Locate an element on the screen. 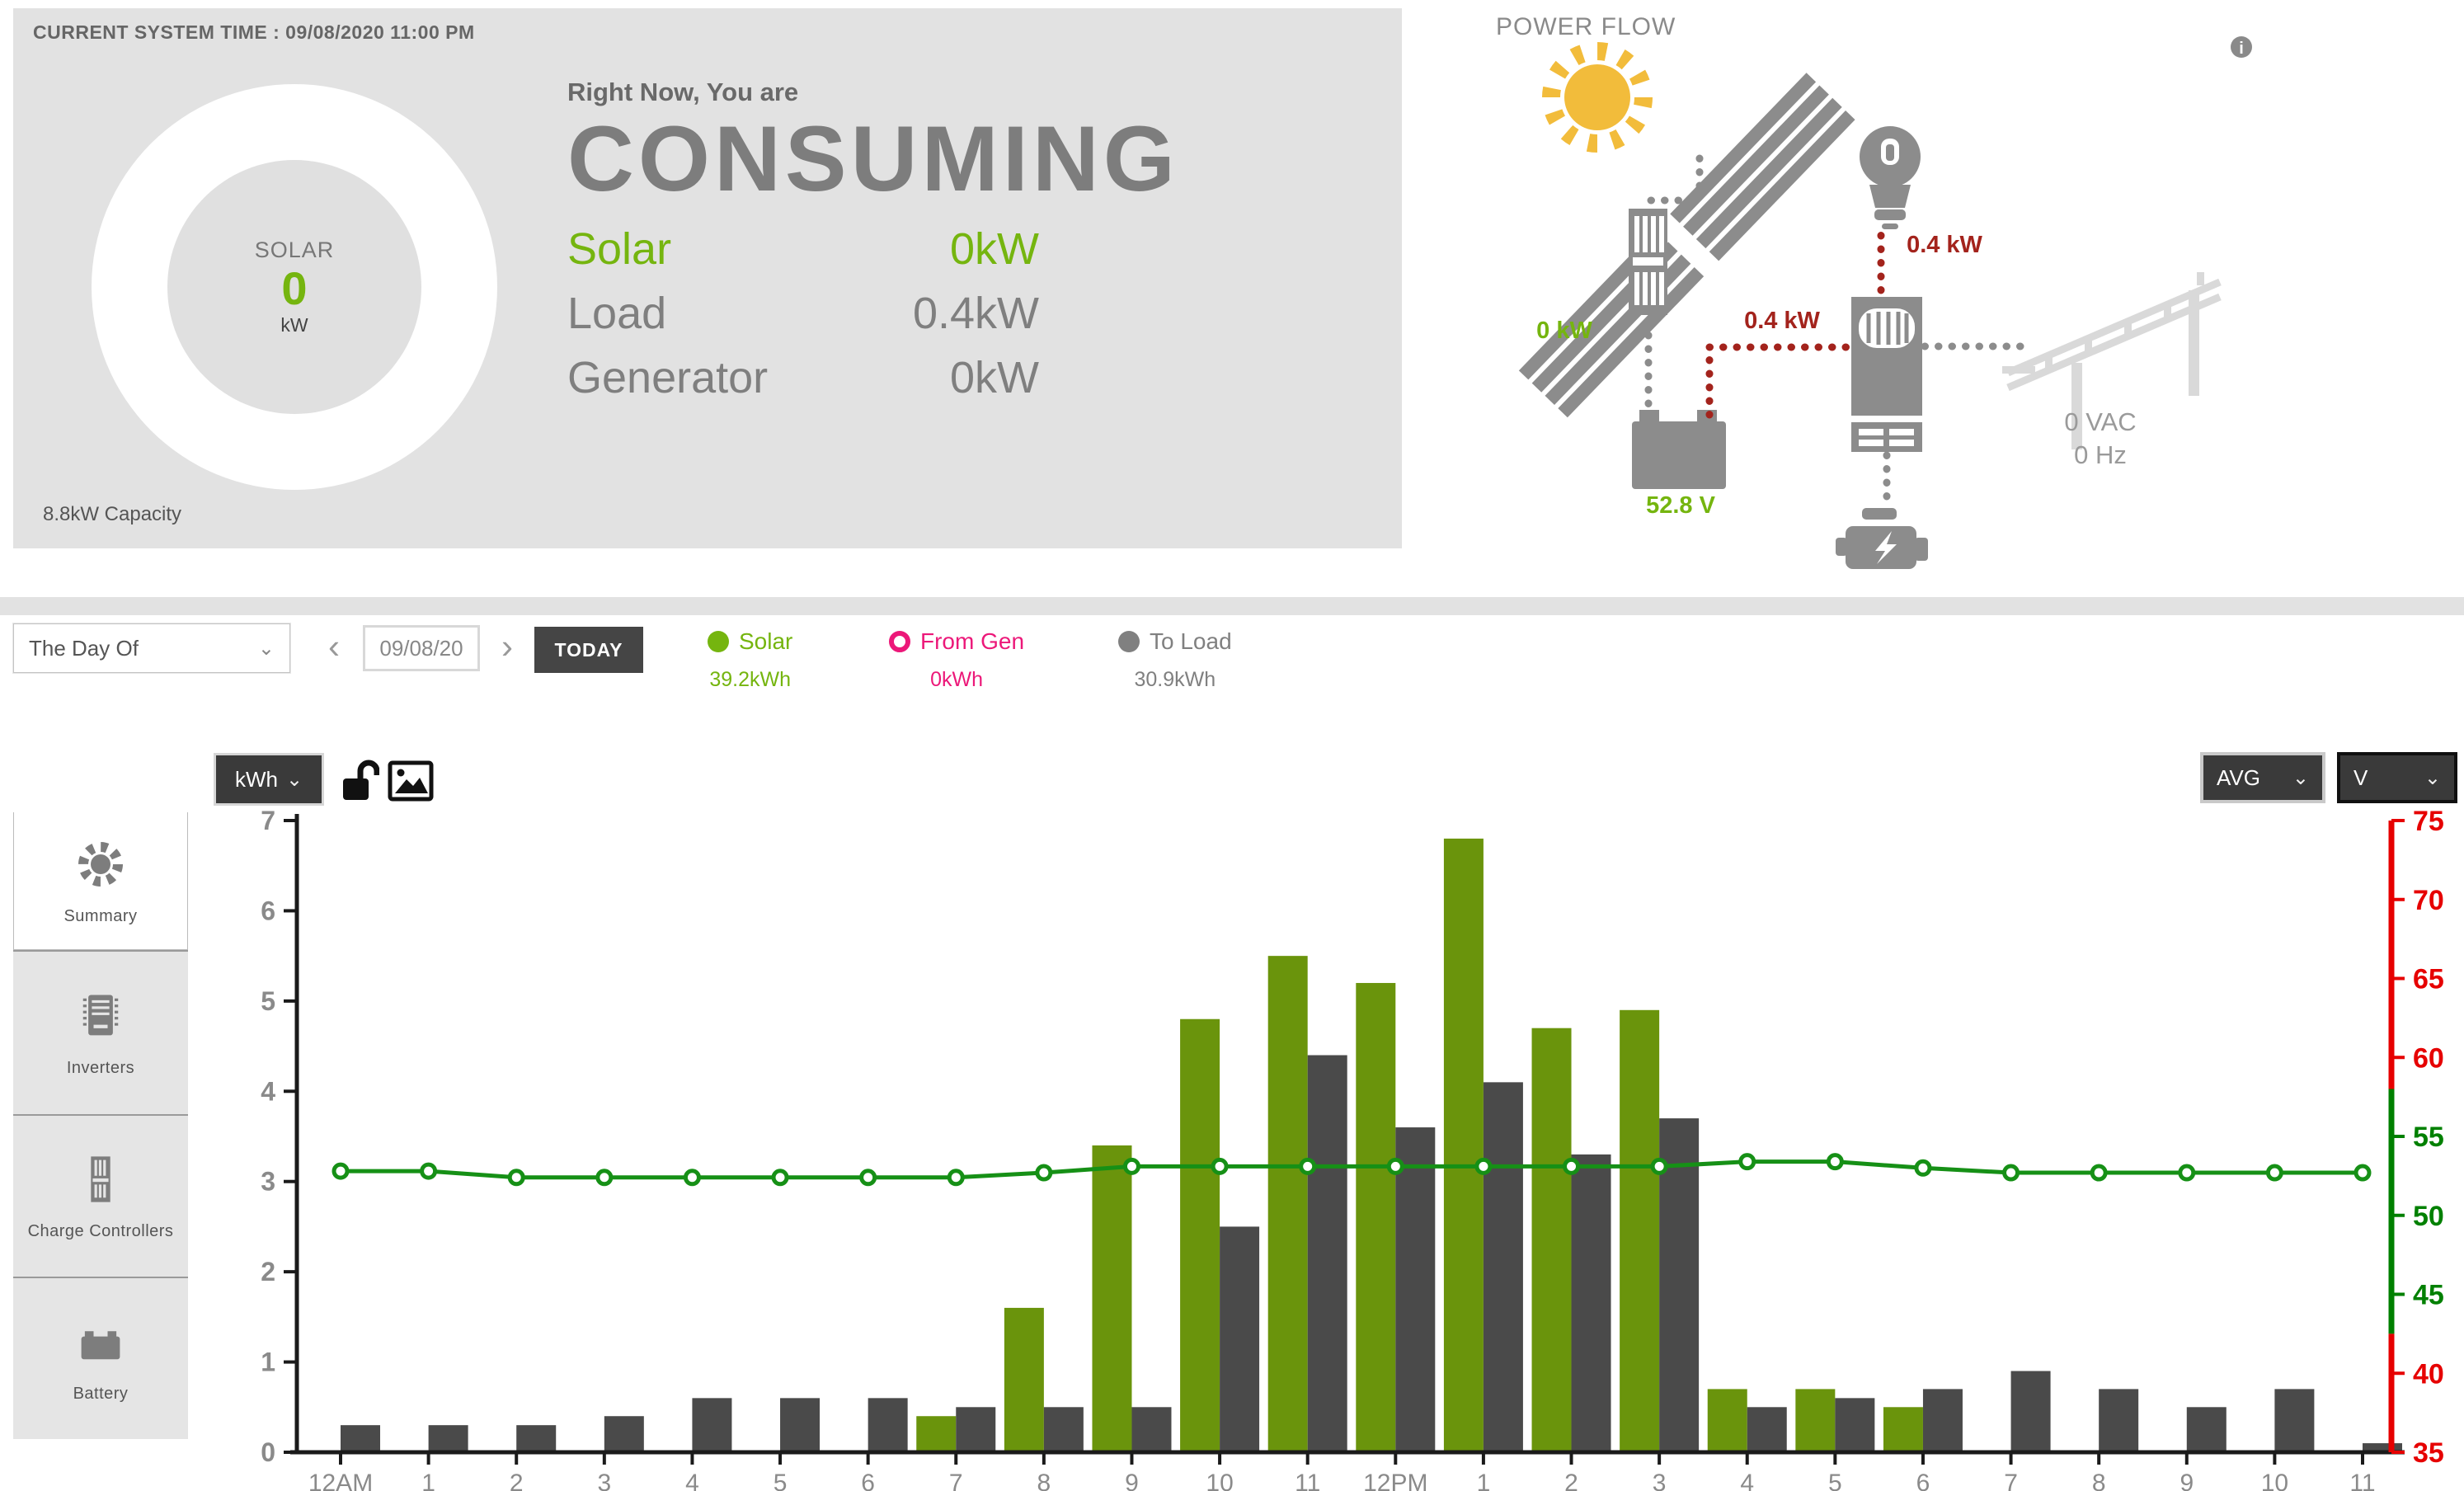 The height and width of the screenshot is (1491, 2464). x-axis-label: 1 is located at coordinates (428, 1480).